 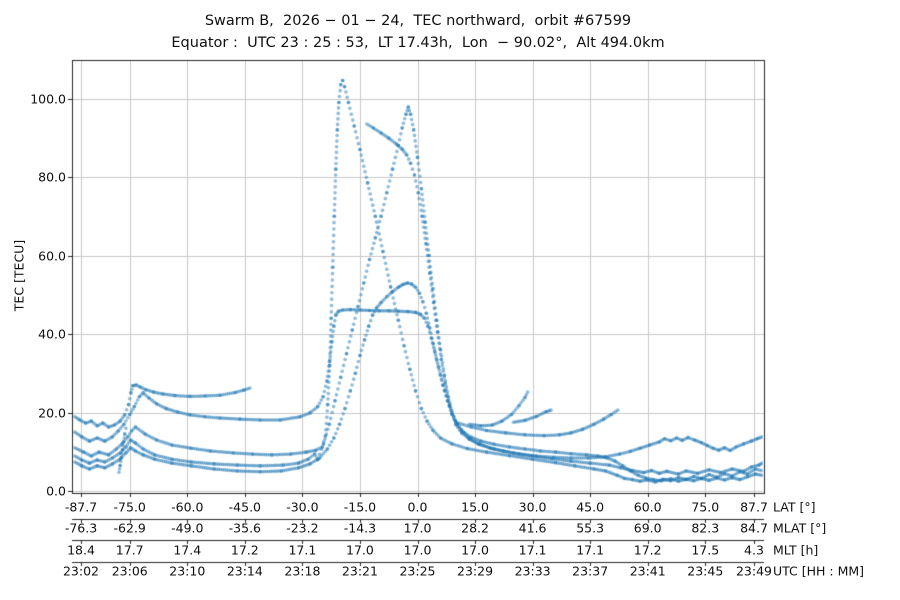 I want to click on x-tick-label: -14.3, so click(x=360, y=528).